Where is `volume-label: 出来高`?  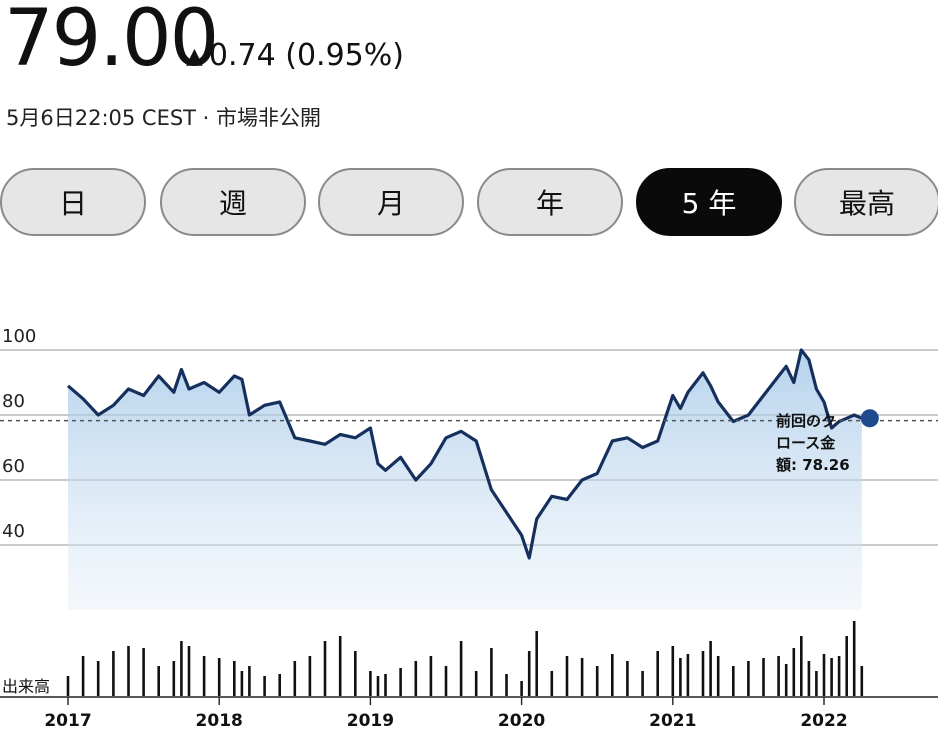
volume-label: 出来高 is located at coordinates (26, 686).